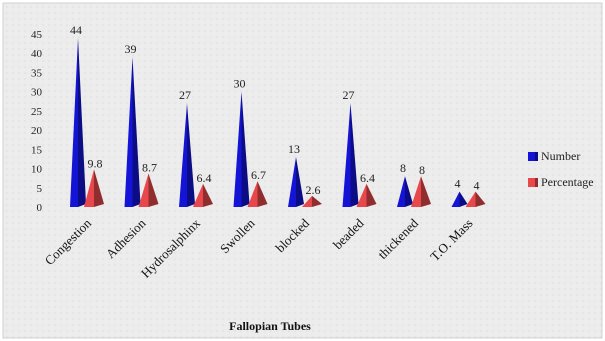 The image size is (605, 341). Describe the element at coordinates (37, 35) in the screenshot. I see `y-tick-label: 45` at that location.